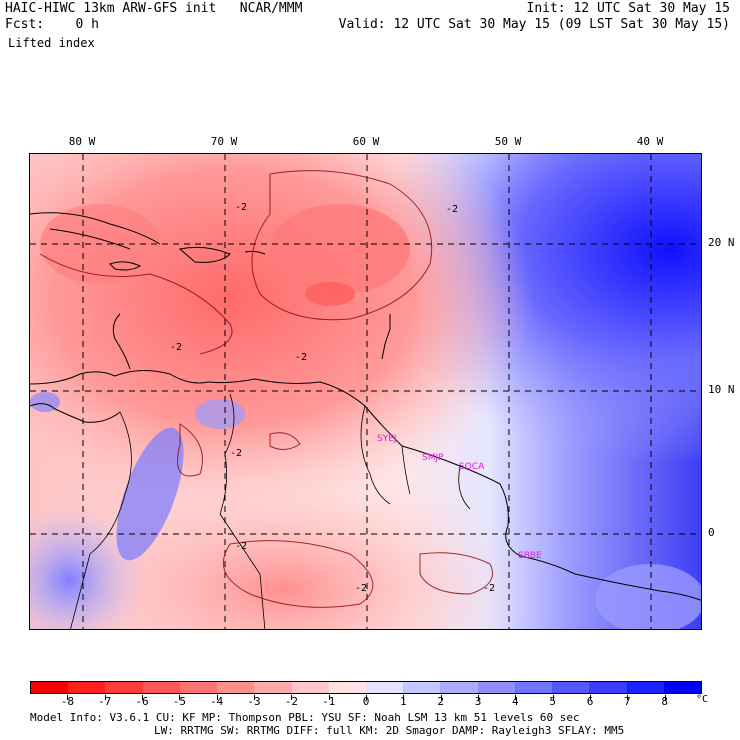  I want to click on blue-patch-venezuela, so click(220, 414).